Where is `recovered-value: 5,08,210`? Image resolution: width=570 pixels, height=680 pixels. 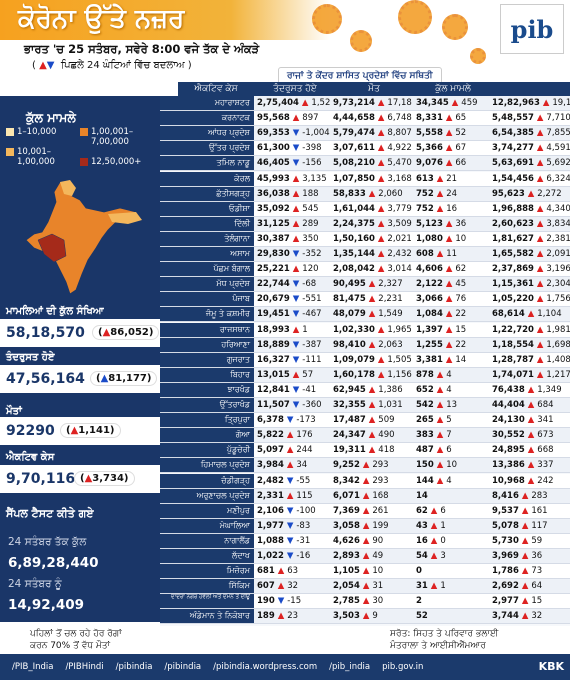 recovered-value: 5,08,210 is located at coordinates (354, 163).